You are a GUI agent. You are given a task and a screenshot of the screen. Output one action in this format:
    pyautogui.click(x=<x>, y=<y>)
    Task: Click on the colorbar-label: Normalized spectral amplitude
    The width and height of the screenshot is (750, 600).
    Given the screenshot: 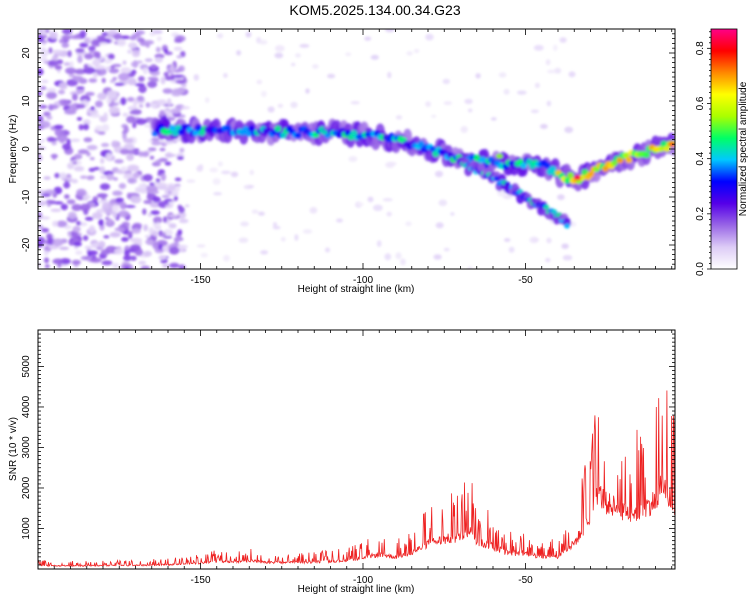 What is the action you would take?
    pyautogui.click(x=743, y=148)
    